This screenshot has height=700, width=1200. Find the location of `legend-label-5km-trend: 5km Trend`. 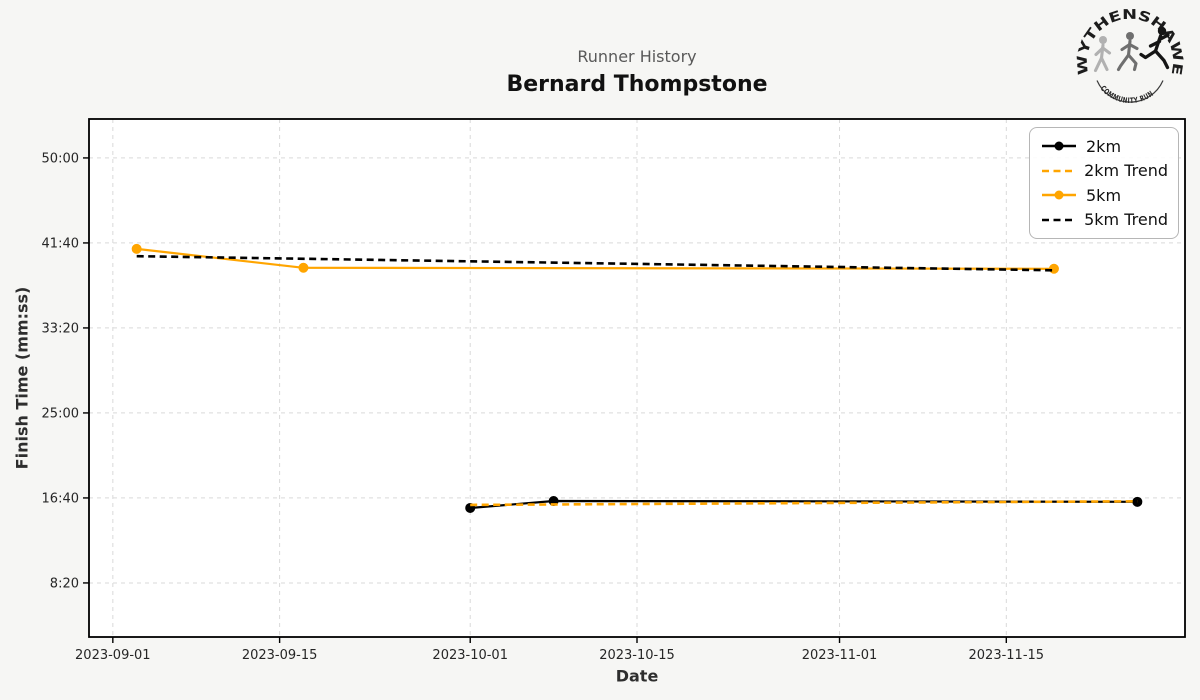

legend-label-5km-trend: 5km Trend is located at coordinates (1126, 220).